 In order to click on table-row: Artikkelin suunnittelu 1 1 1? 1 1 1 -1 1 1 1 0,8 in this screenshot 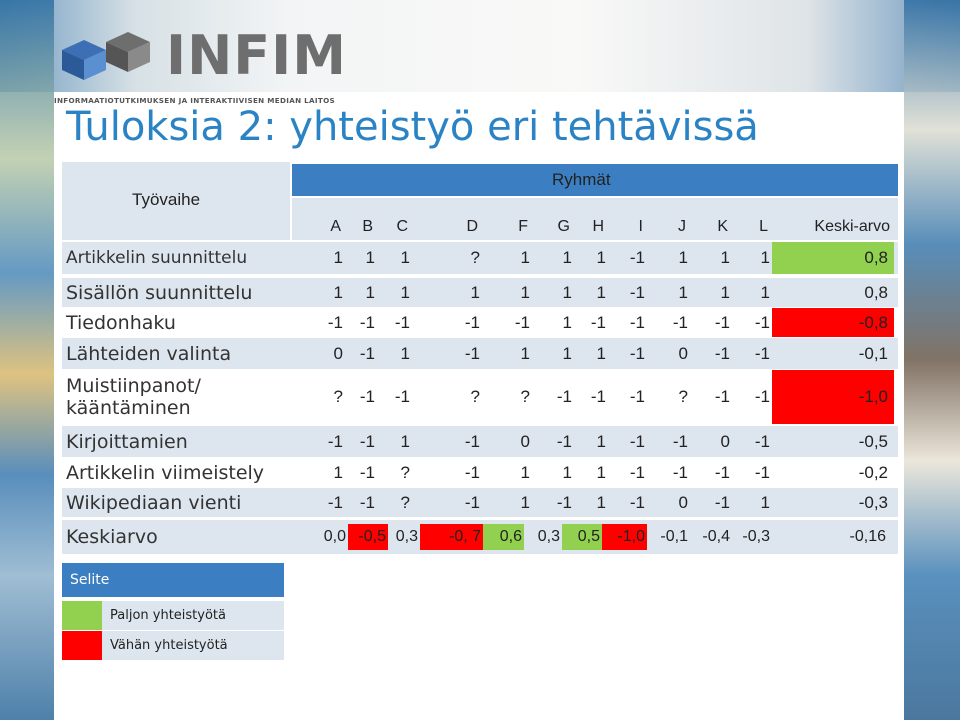, I will do `click(480, 258)`.